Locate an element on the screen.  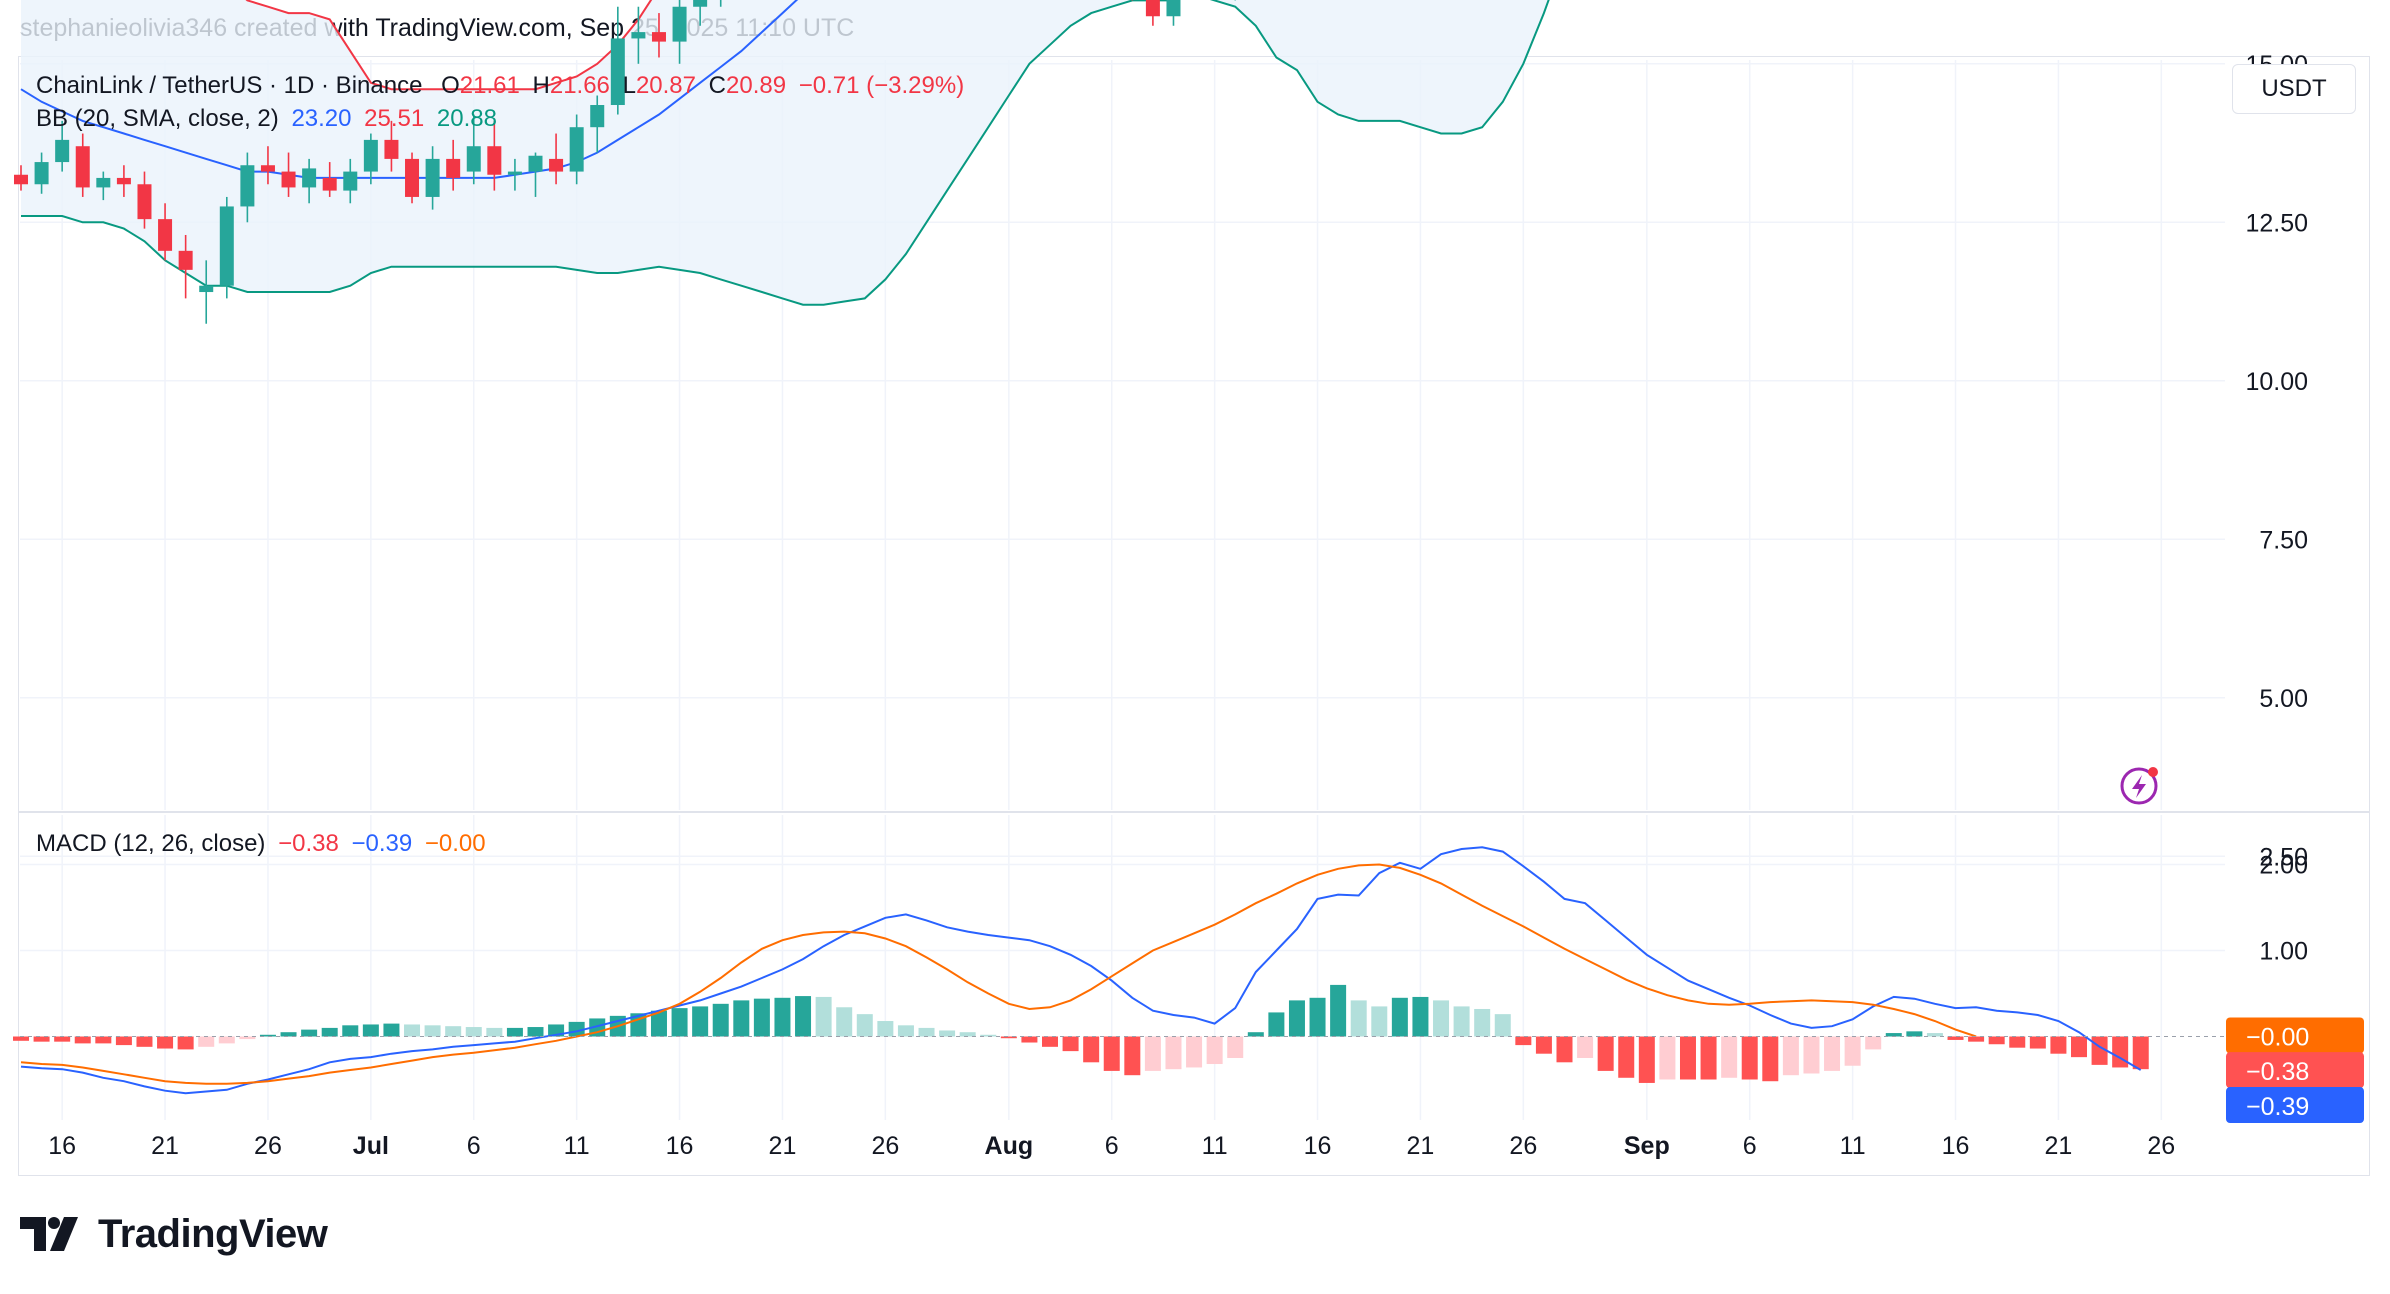
tradingview-logo-icon is located at coordinates (49, 1234).